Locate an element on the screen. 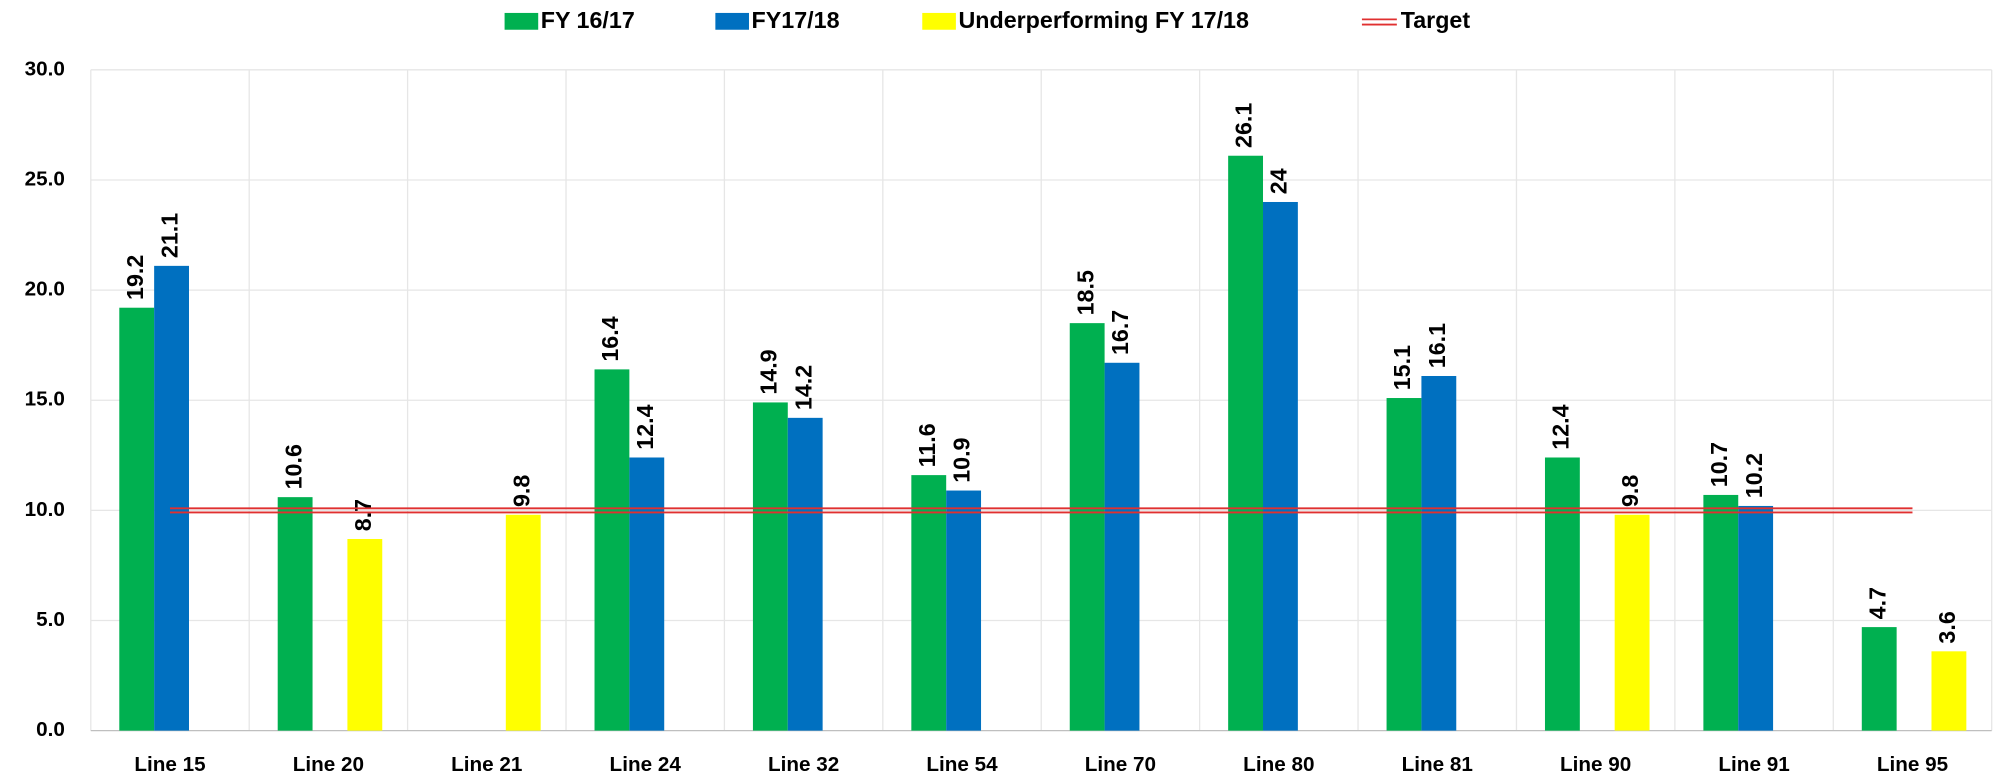 Image resolution: width=2001 pixels, height=772 pixels. y-tick-label: 15.0 is located at coordinates (45, 399).